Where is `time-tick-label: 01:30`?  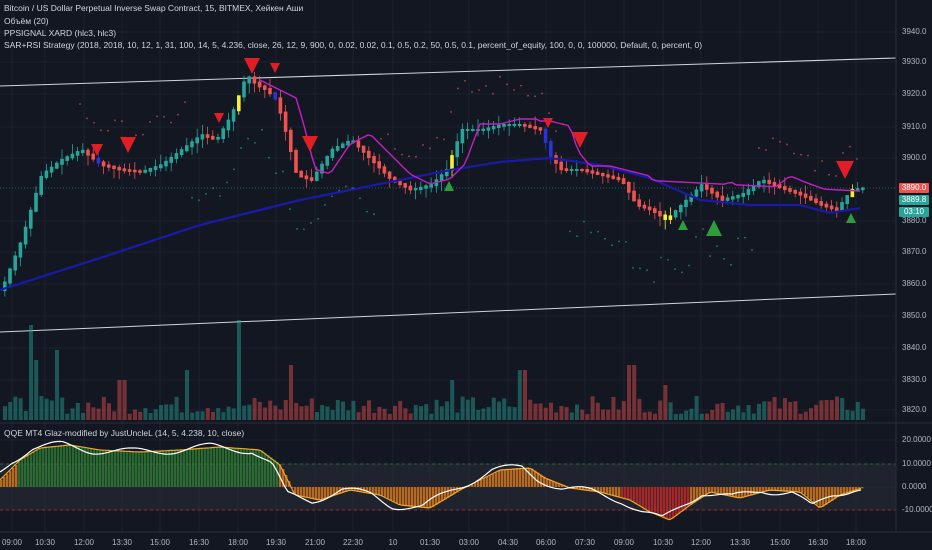
time-tick-label: 01:30 is located at coordinates (430, 542).